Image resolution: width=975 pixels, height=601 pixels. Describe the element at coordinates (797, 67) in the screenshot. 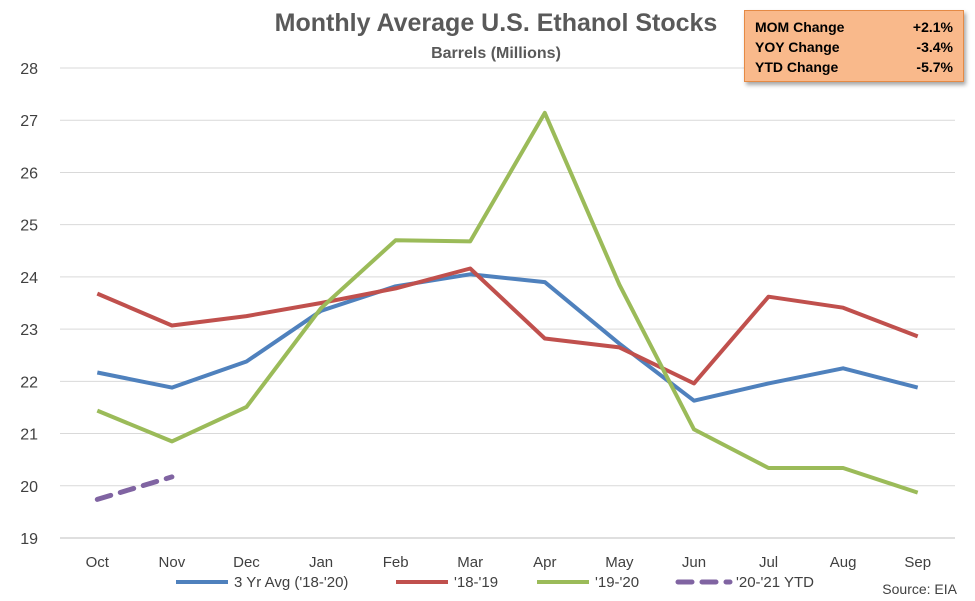

I see `stats-label: YTD Change` at that location.